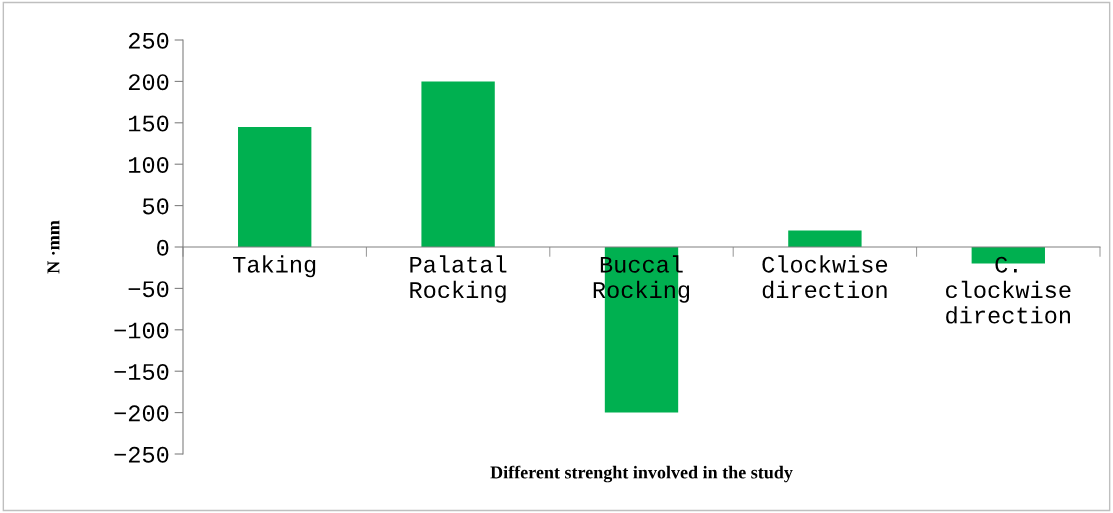 This screenshot has width=1113, height=513. I want to click on x-tick-label: Clockwise direction, so click(825, 277).